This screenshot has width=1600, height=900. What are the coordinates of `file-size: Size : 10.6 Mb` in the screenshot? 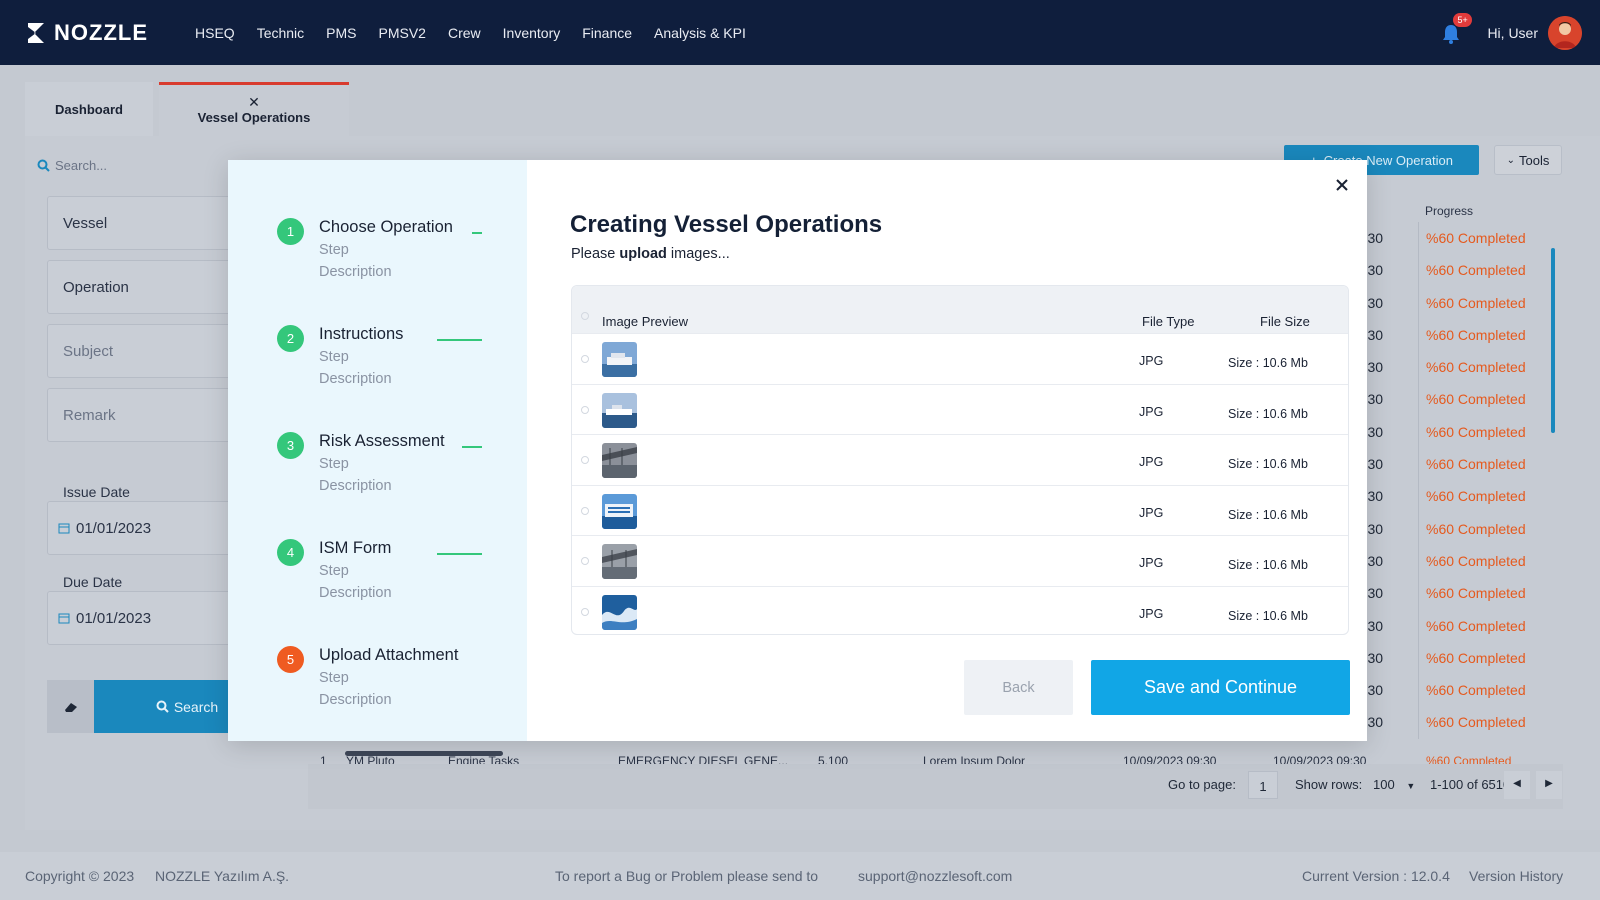 It's located at (1268, 615).